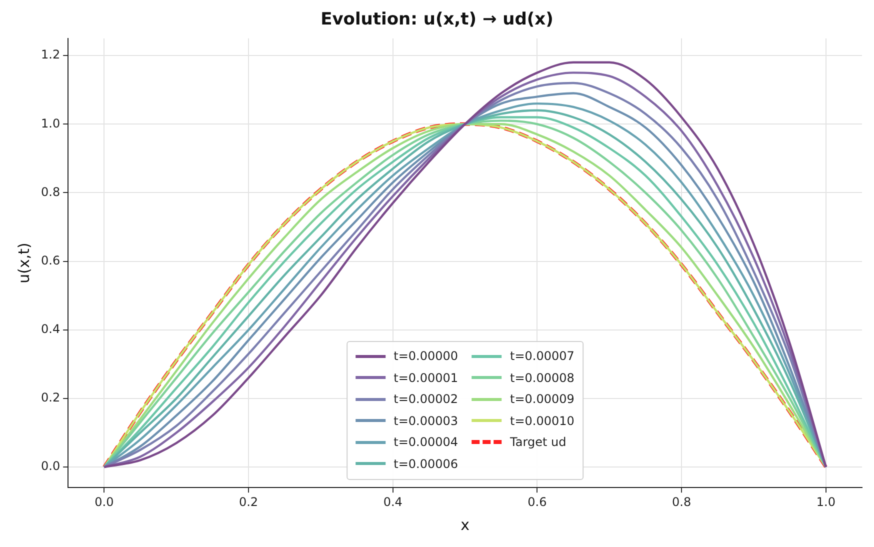 This screenshot has height=547, width=874. What do you see at coordinates (50, 466) in the screenshot?
I see `y-tick-label: 0.0` at bounding box center [50, 466].